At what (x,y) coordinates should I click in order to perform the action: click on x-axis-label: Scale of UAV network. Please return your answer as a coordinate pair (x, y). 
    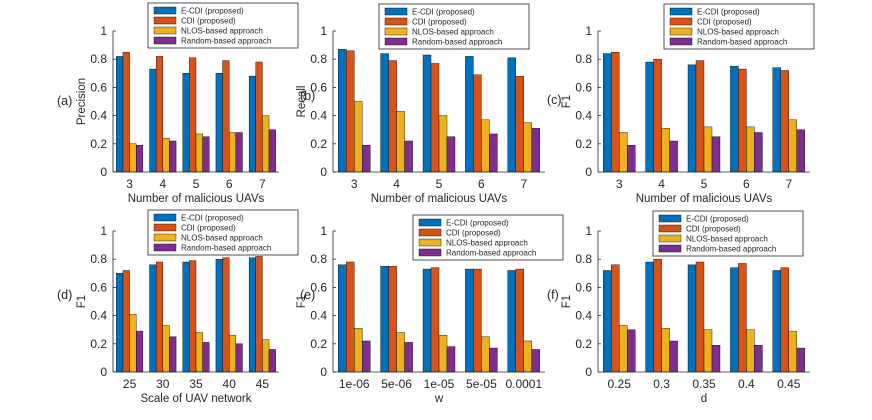
    Looking at the image, I should click on (195, 399).